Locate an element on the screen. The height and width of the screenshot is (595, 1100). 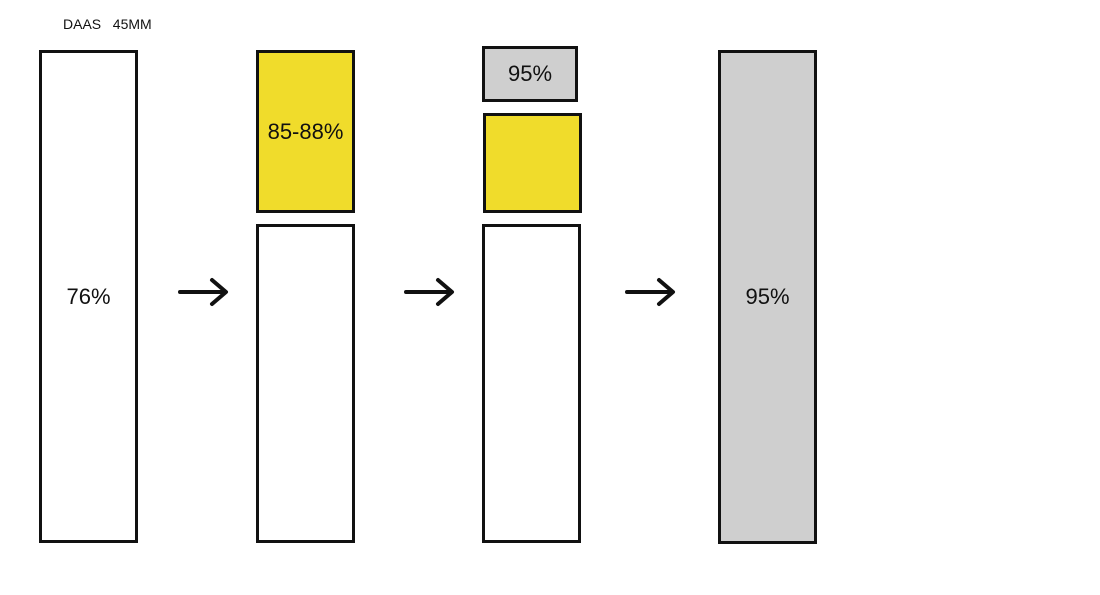
stage-1-column: 76% is located at coordinates (88, 296).